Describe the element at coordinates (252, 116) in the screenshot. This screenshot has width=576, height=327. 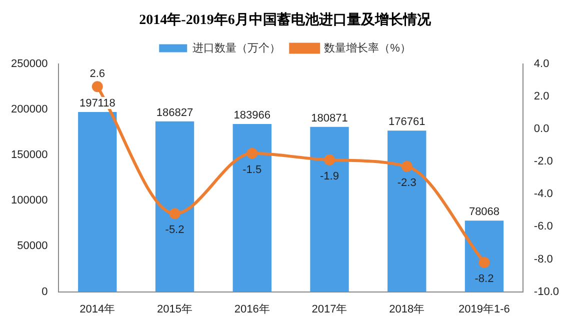
I see `data-label: 183966` at that location.